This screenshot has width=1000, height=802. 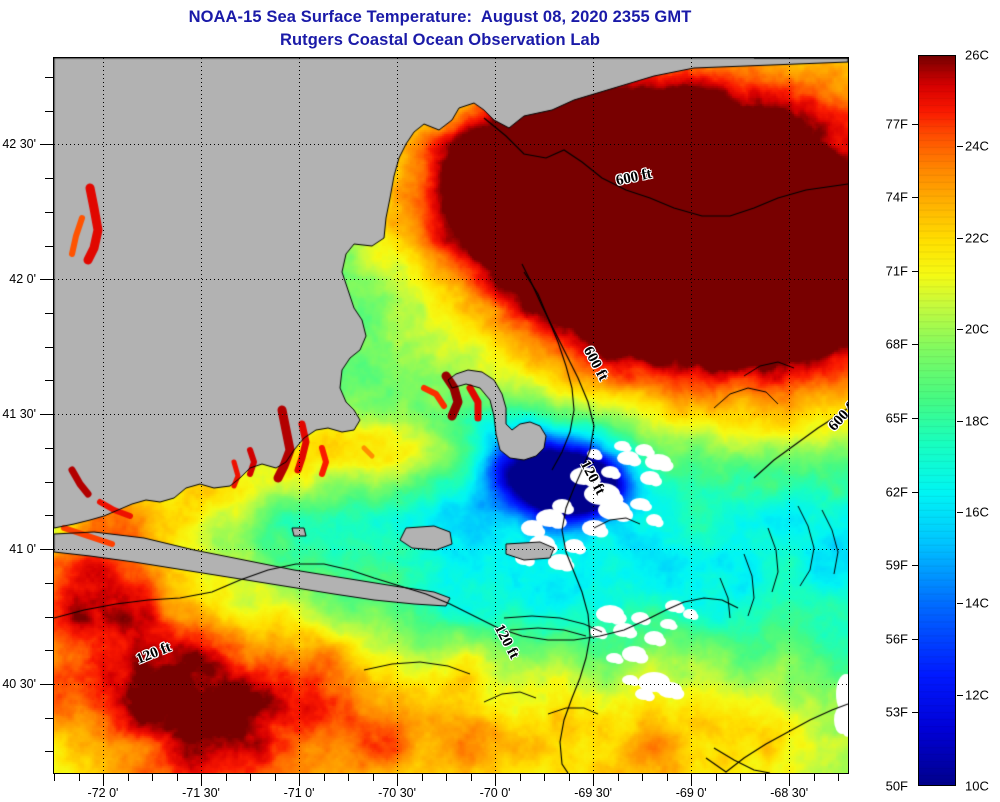 What do you see at coordinates (977, 695) in the screenshot?
I see `colorbar-celsius-label: 12C` at bounding box center [977, 695].